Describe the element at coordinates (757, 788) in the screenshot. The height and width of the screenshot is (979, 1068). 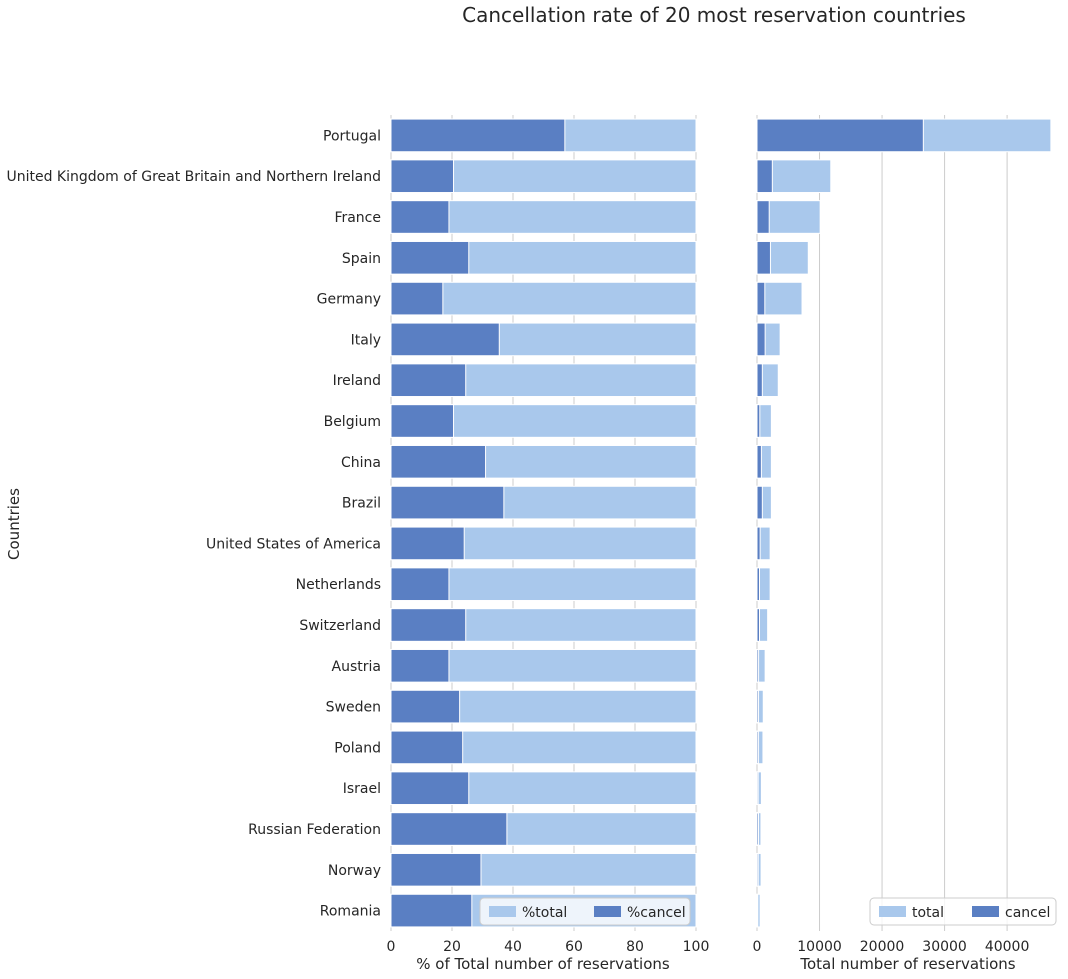
I see `bar-right-cancel-israel` at that location.